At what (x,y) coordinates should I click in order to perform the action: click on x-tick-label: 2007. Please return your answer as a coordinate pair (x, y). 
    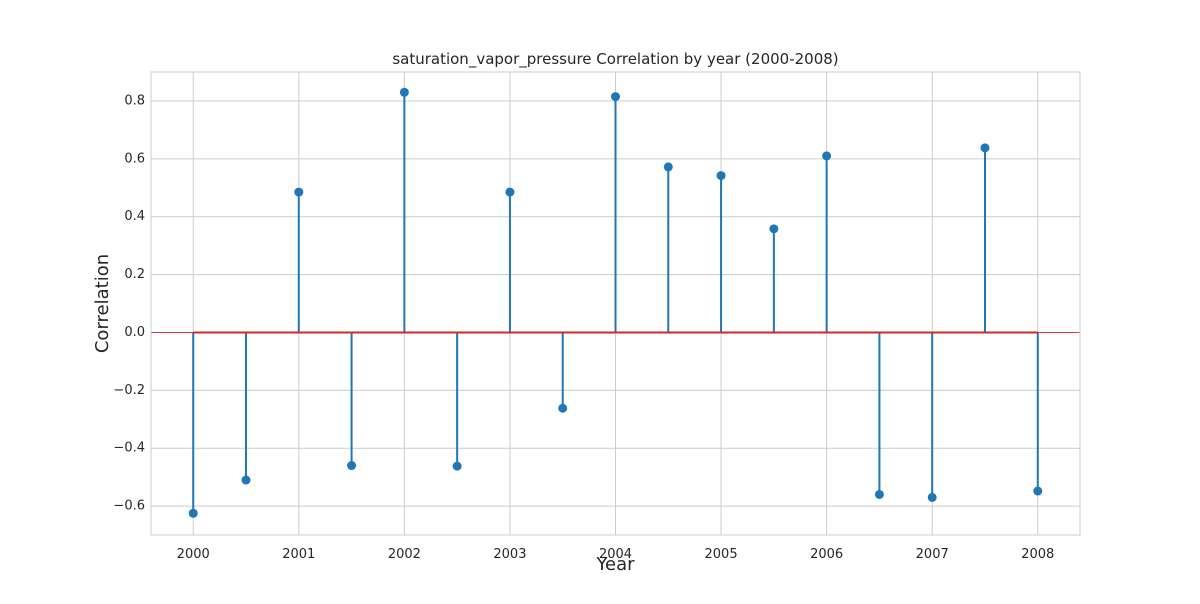
    Looking at the image, I should click on (932, 554).